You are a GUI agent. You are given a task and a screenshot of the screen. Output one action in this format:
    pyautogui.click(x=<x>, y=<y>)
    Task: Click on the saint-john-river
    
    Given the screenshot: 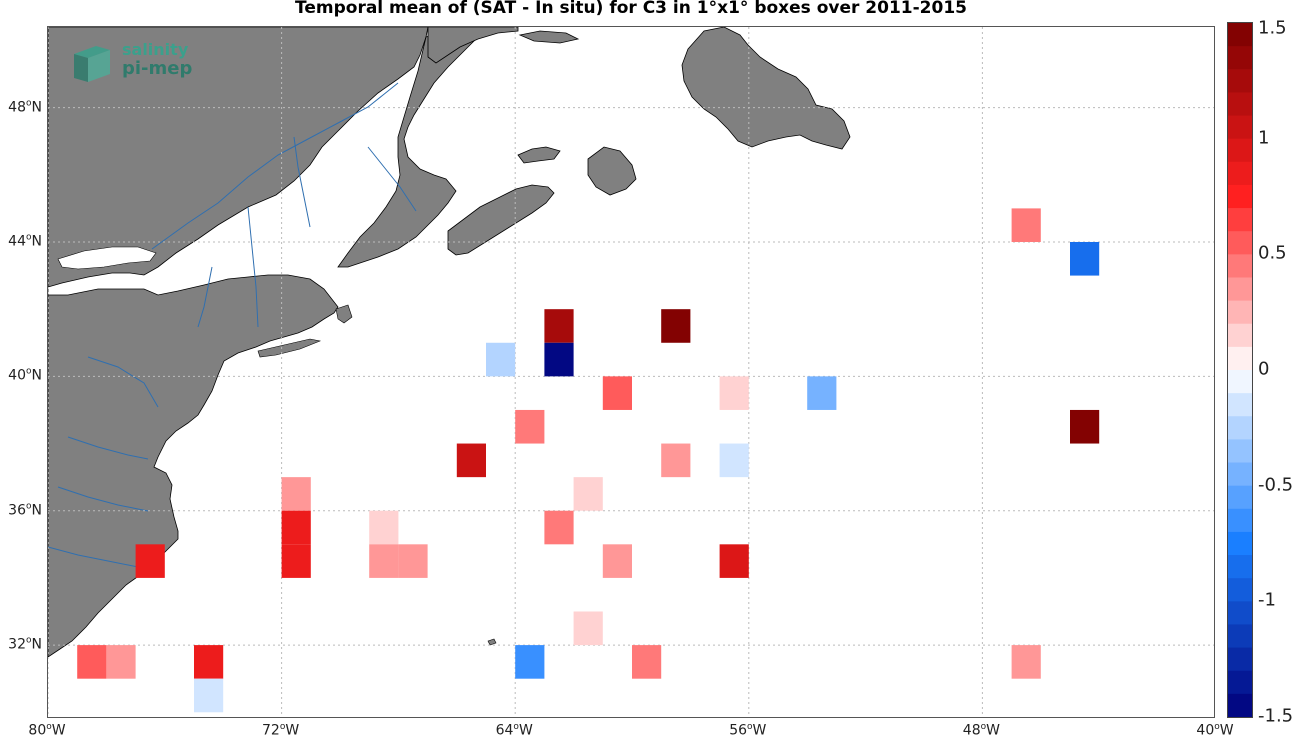 What is the action you would take?
    pyautogui.click(x=392, y=179)
    